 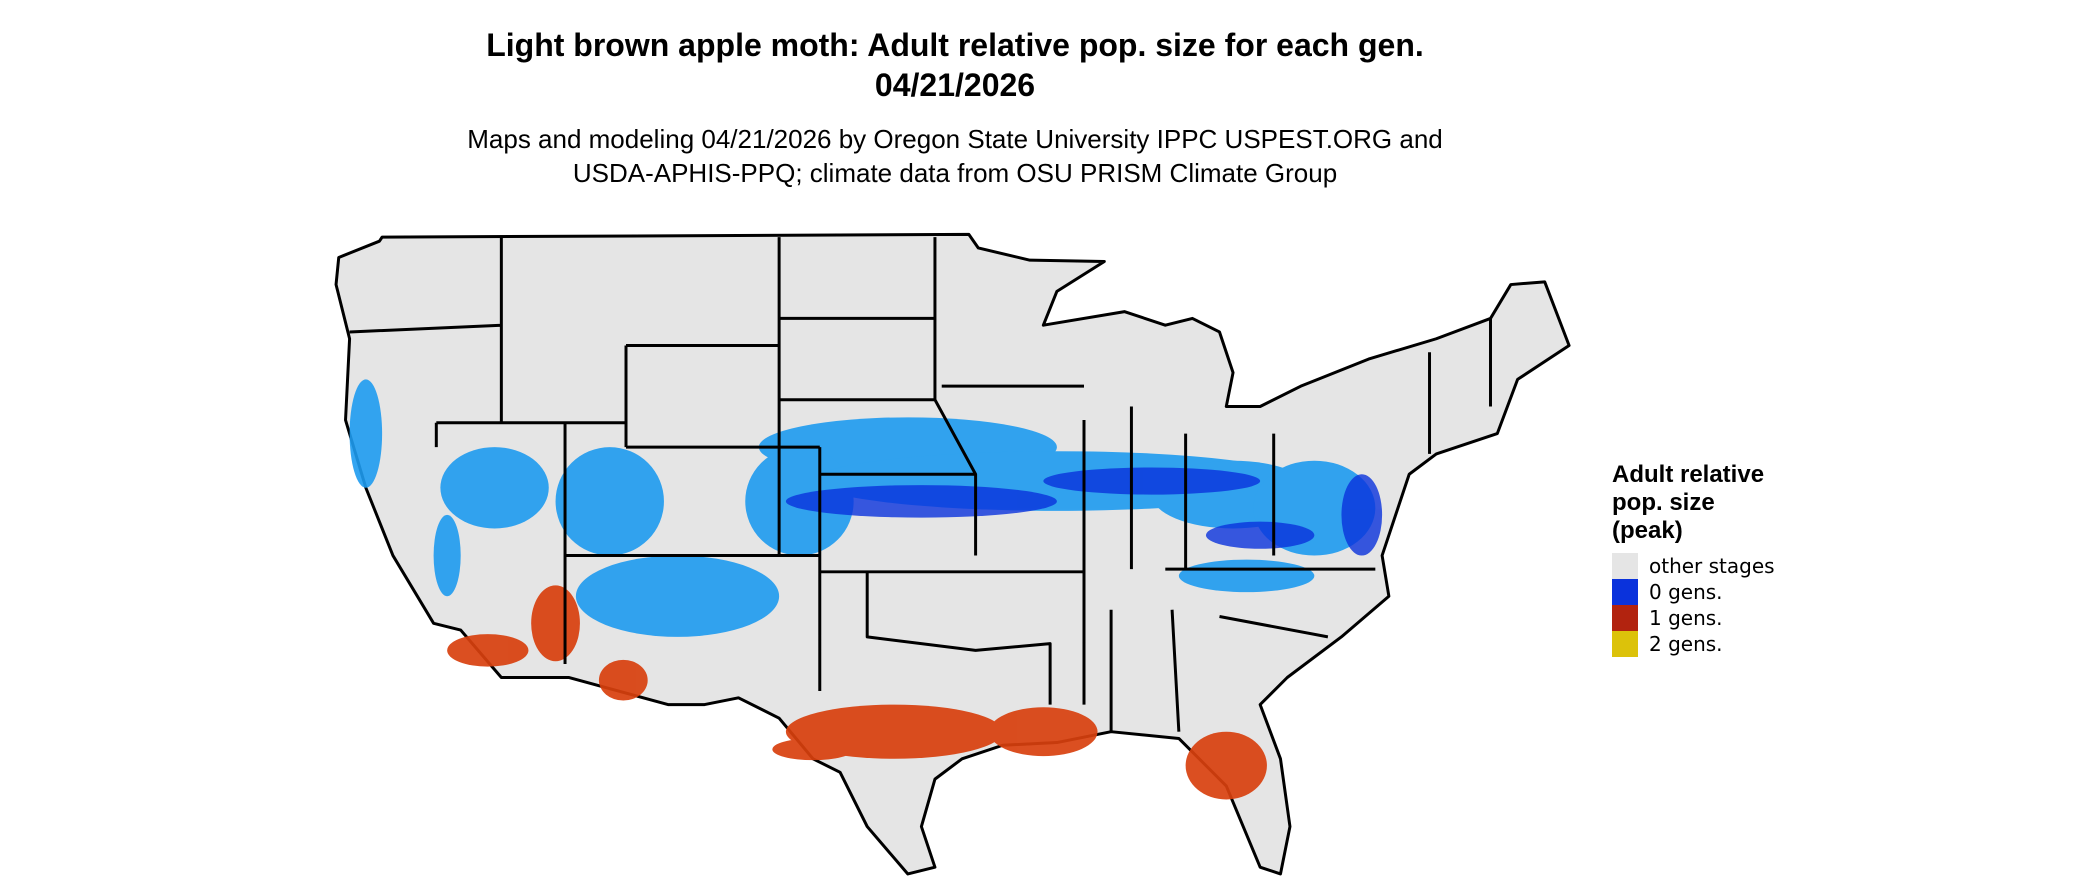 I want to click on legend-label: 2 gens., so click(x=1686, y=644).